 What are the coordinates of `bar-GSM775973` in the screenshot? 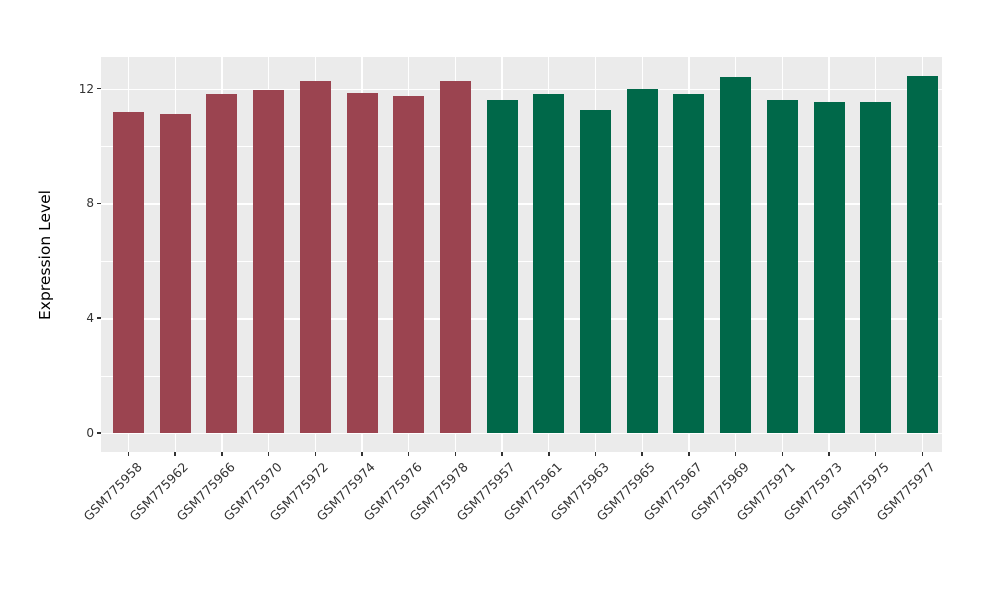 It's located at (829, 267).